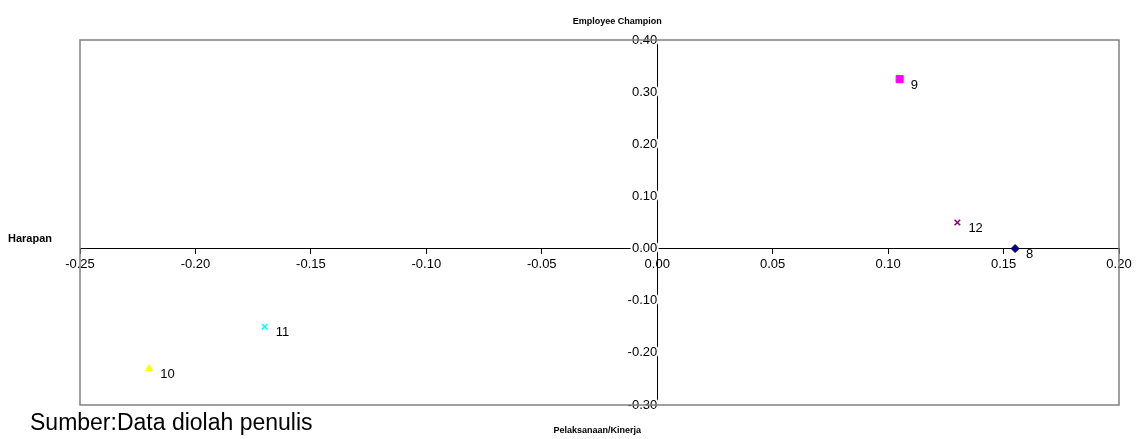 This screenshot has height=439, width=1147. I want to click on series-label: 11, so click(282, 332).